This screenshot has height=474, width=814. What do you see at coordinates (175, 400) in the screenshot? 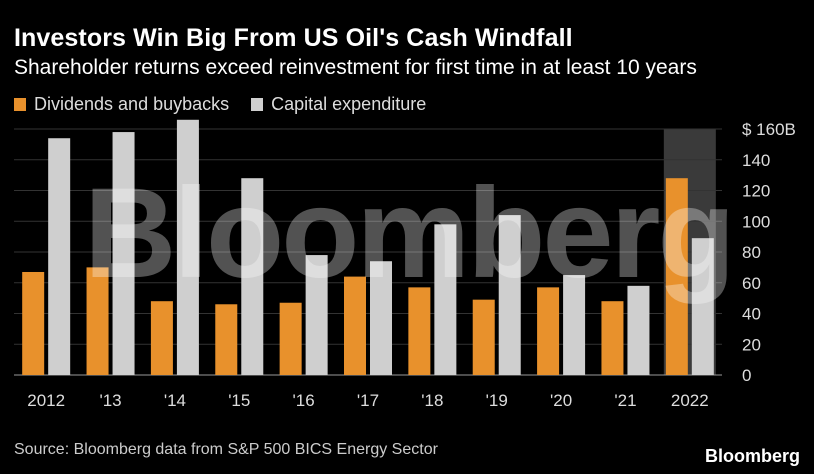
I see `x-tick-label: '14` at bounding box center [175, 400].